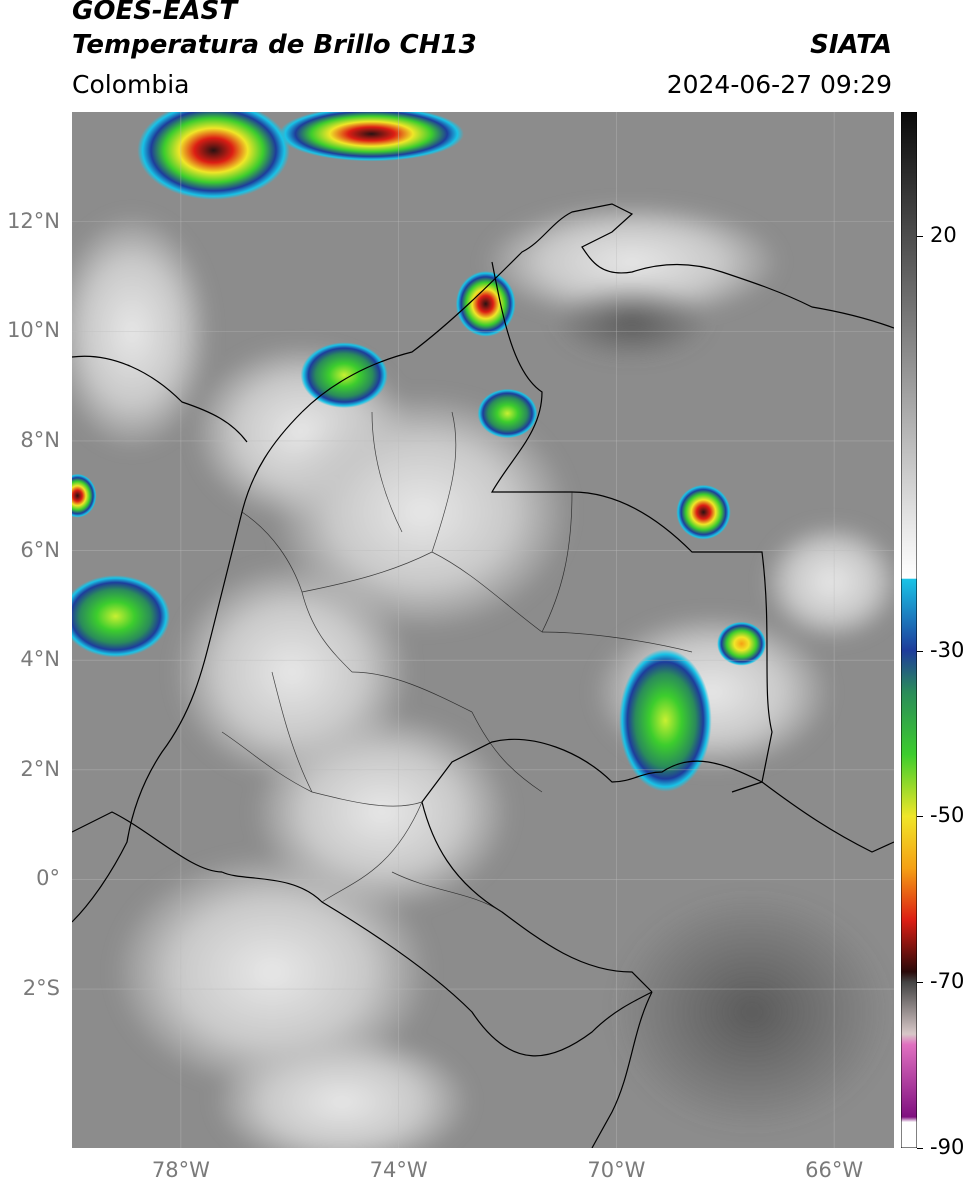 This screenshot has width=966, height=1190. What do you see at coordinates (33, 220) in the screenshot?
I see `lat-tick-label: 12°N` at bounding box center [33, 220].